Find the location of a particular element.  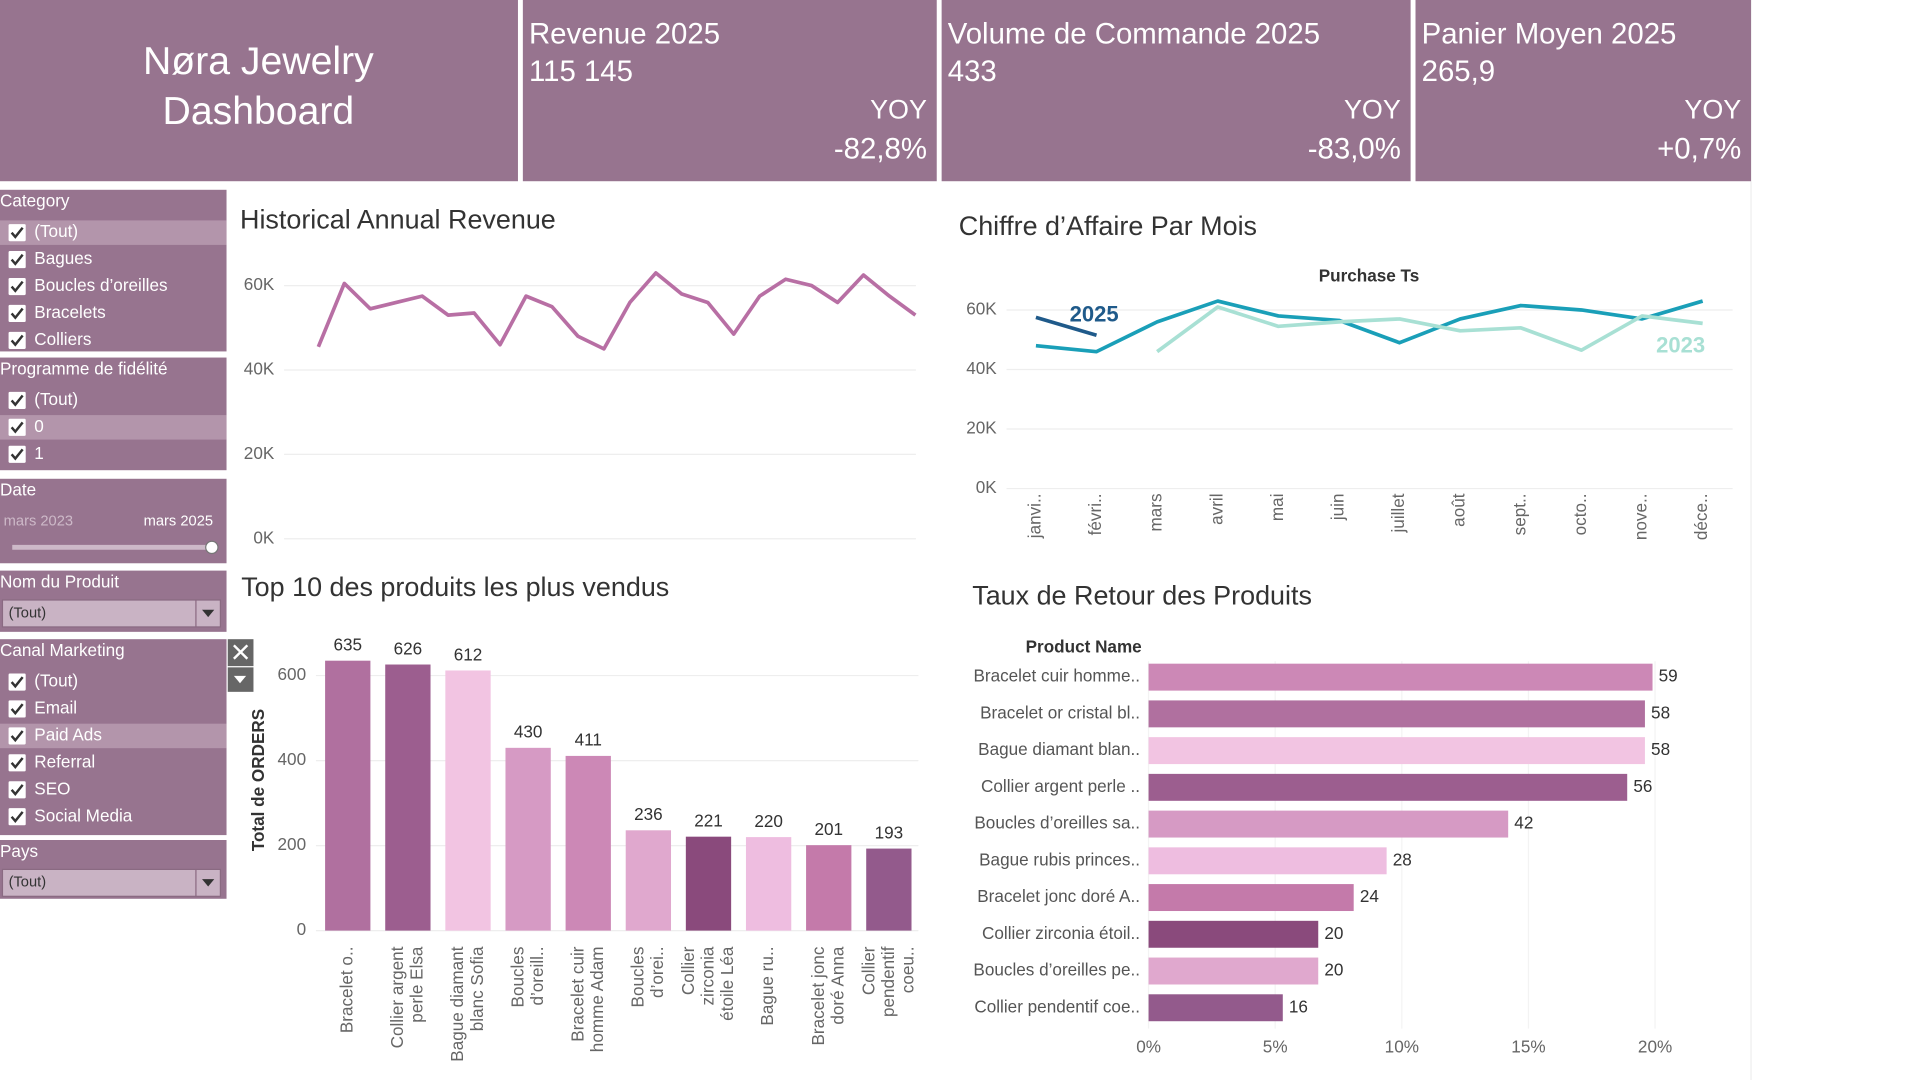

kpi-title: Panier Moyen 2025 is located at coordinates (1549, 33).